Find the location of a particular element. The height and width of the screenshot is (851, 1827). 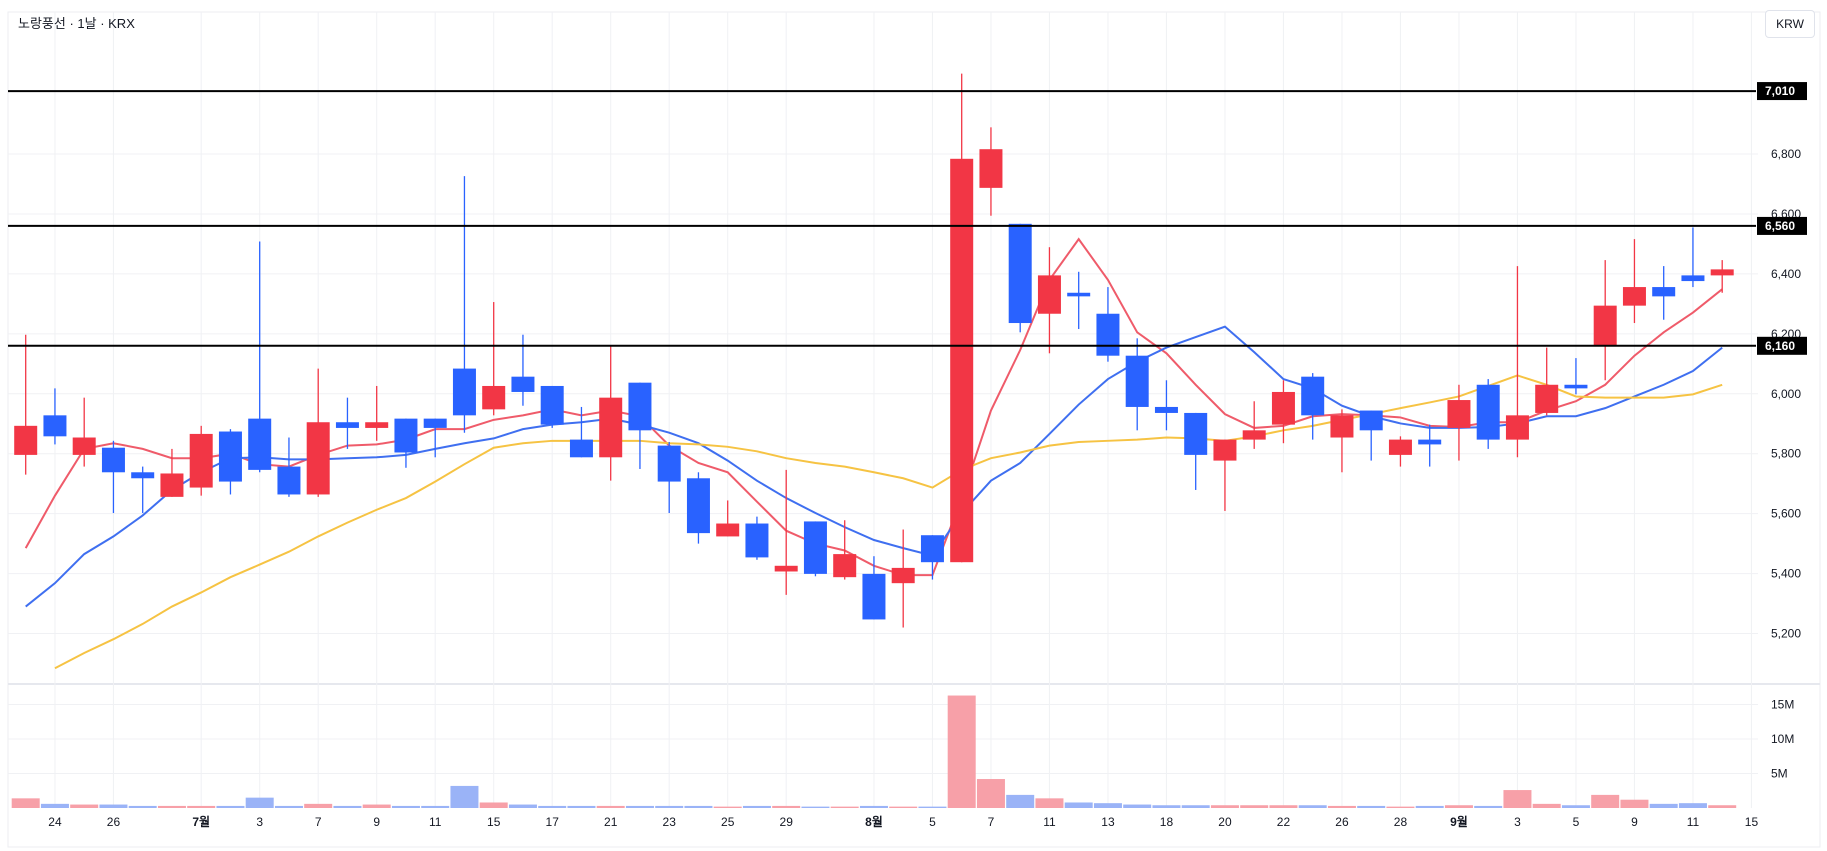

date-tick-label: 26 is located at coordinates (114, 822).